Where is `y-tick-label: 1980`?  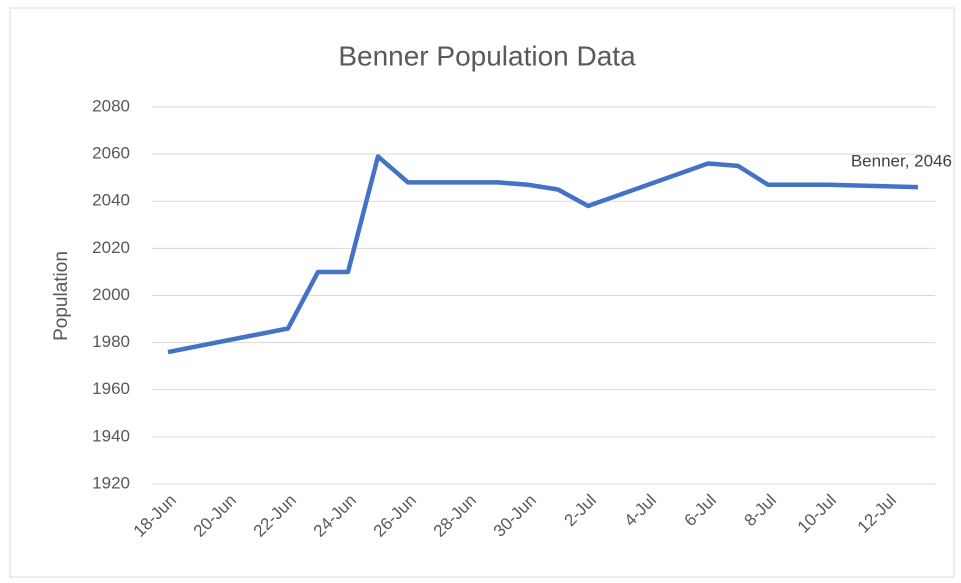
y-tick-label: 1980 is located at coordinates (111, 341).